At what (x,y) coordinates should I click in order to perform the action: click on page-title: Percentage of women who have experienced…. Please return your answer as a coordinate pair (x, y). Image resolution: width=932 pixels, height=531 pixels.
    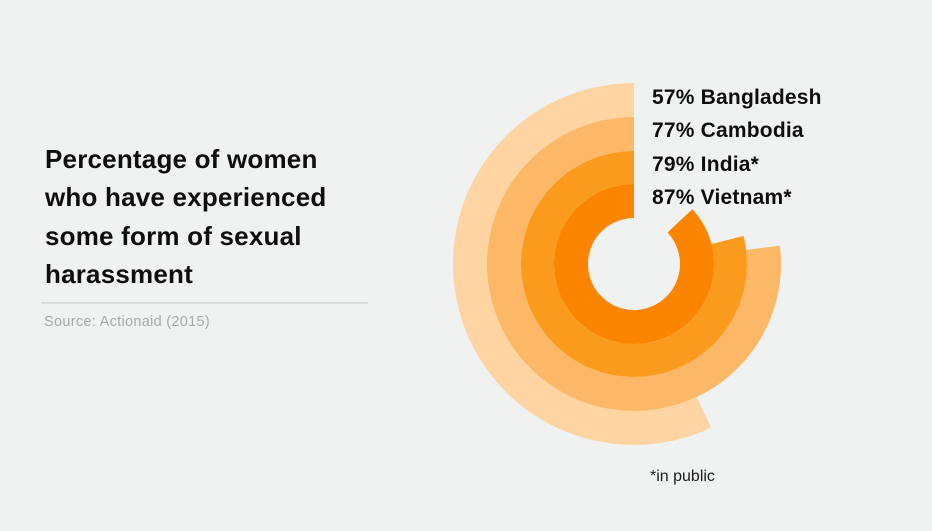
    Looking at the image, I should click on (217, 217).